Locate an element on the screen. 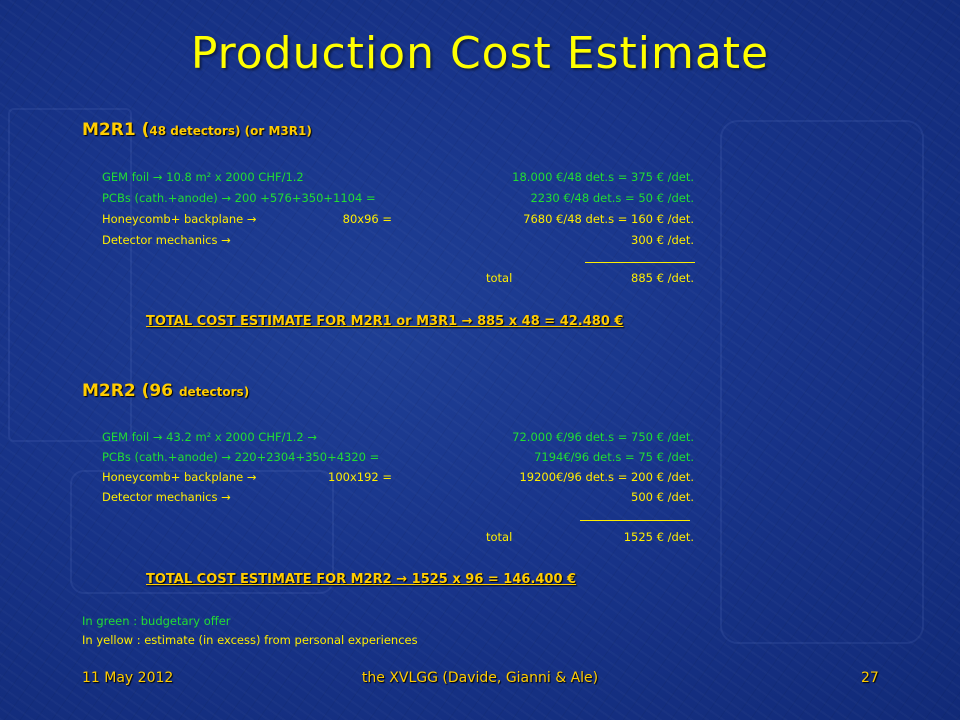 The height and width of the screenshot is (720, 960). heading-main: M2R1 ( is located at coordinates (116, 130).